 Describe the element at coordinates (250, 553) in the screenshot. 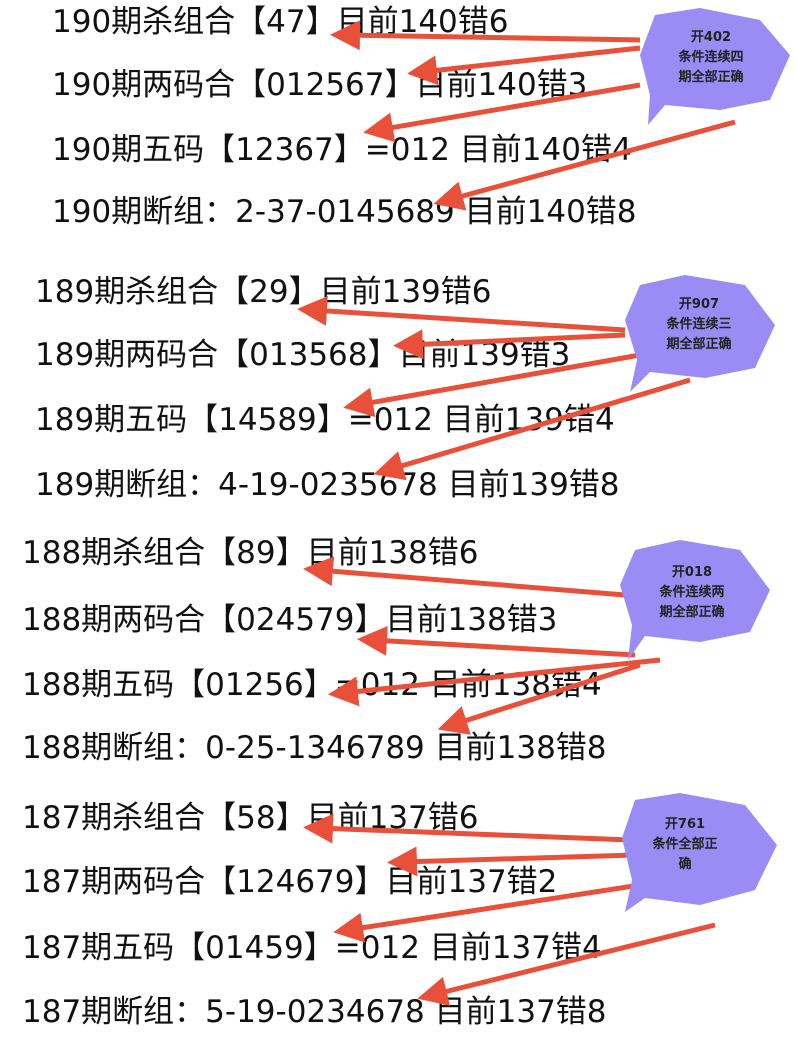

I see `kill-combo-line: 188期杀组合【89】目前138错6` at that location.